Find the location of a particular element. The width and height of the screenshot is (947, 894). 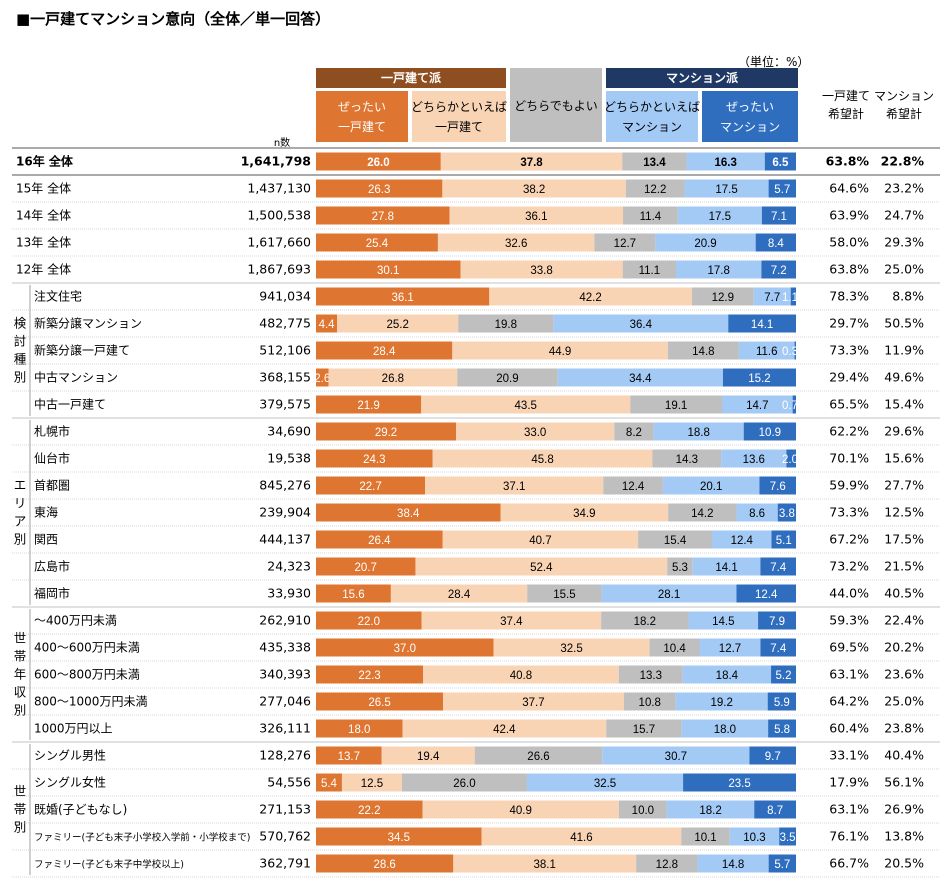

data-label: 15.6 is located at coordinates (353, 595).